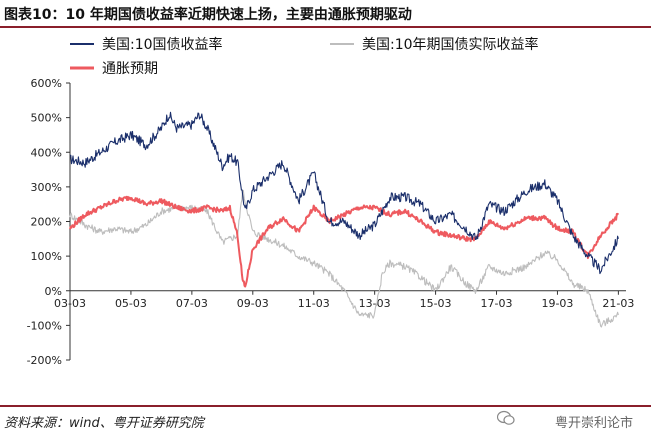 The image size is (651, 445). Describe the element at coordinates (44, 325) in the screenshot. I see `y-tick-label: -100%` at that location.